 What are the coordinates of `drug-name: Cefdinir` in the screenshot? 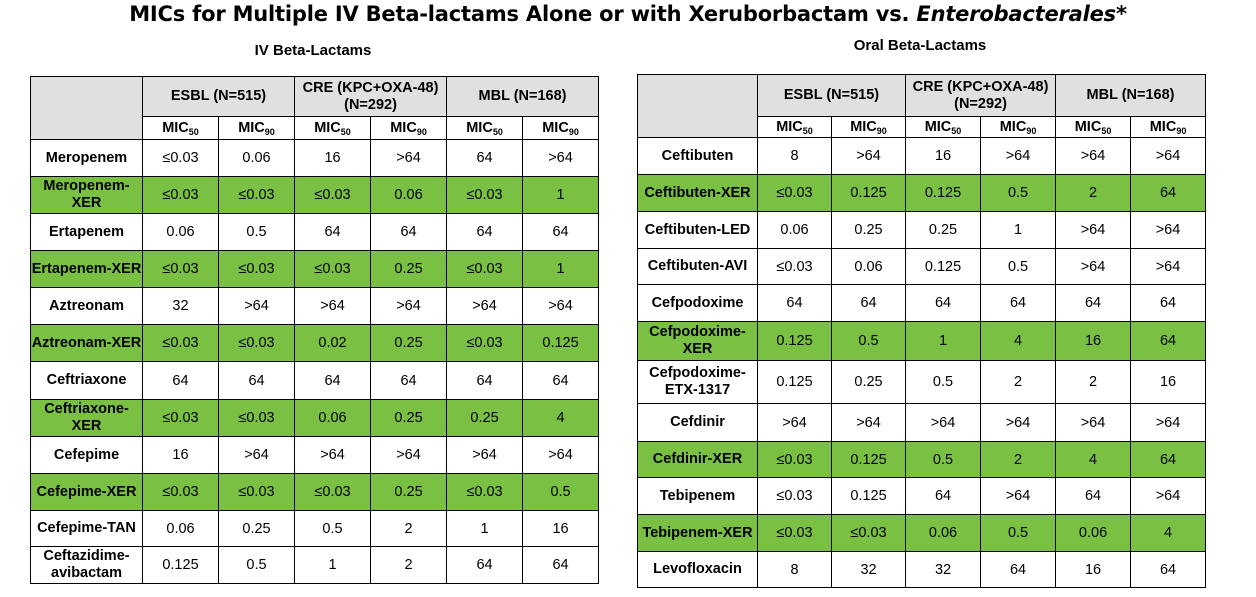 It's located at (697, 422).